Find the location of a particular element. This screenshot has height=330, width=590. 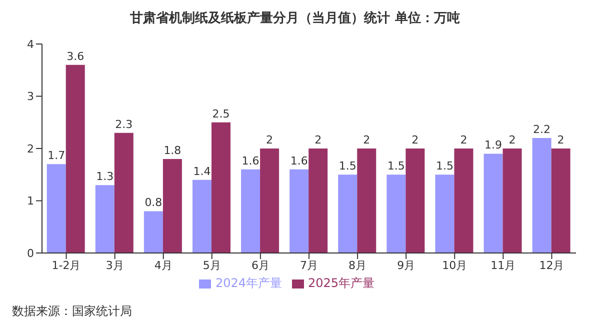

chart-title: 甘肃省机制纸及纸板产量分月（当月值）统计 单位：万吨 is located at coordinates (295, 19).